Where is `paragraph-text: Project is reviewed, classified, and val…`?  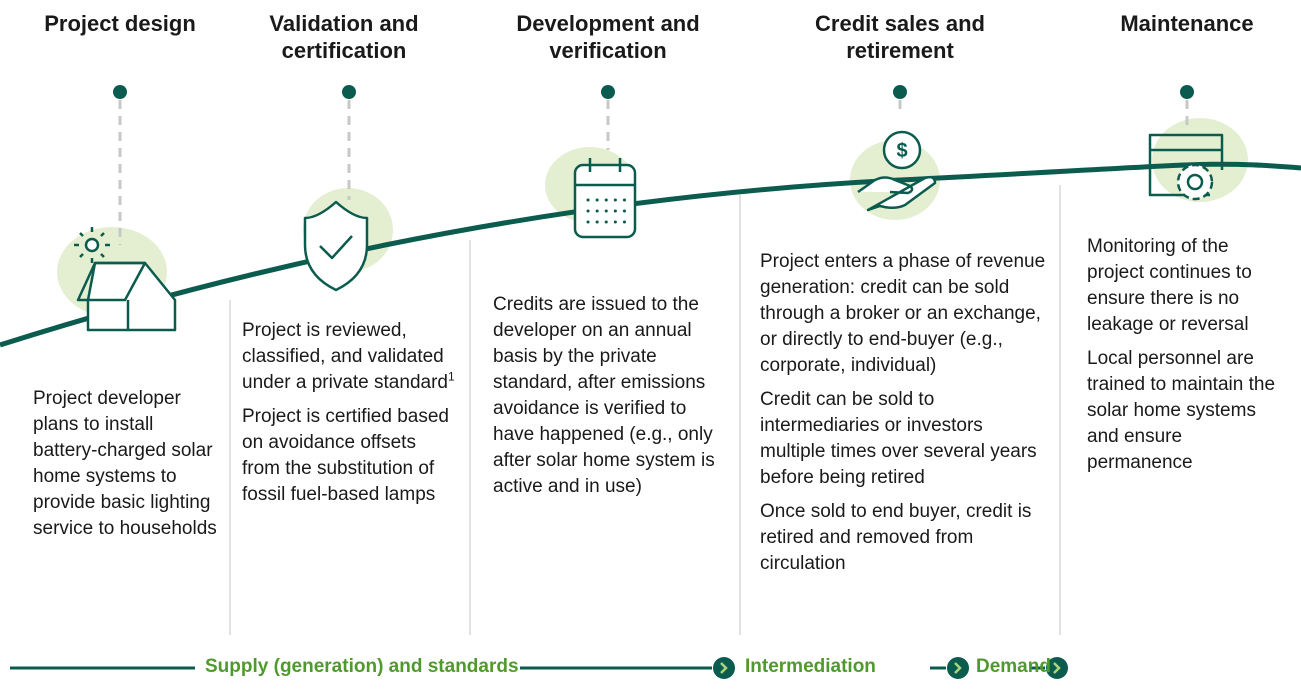 paragraph-text: Project is reviewed, classified, and val… is located at coordinates (345, 356).